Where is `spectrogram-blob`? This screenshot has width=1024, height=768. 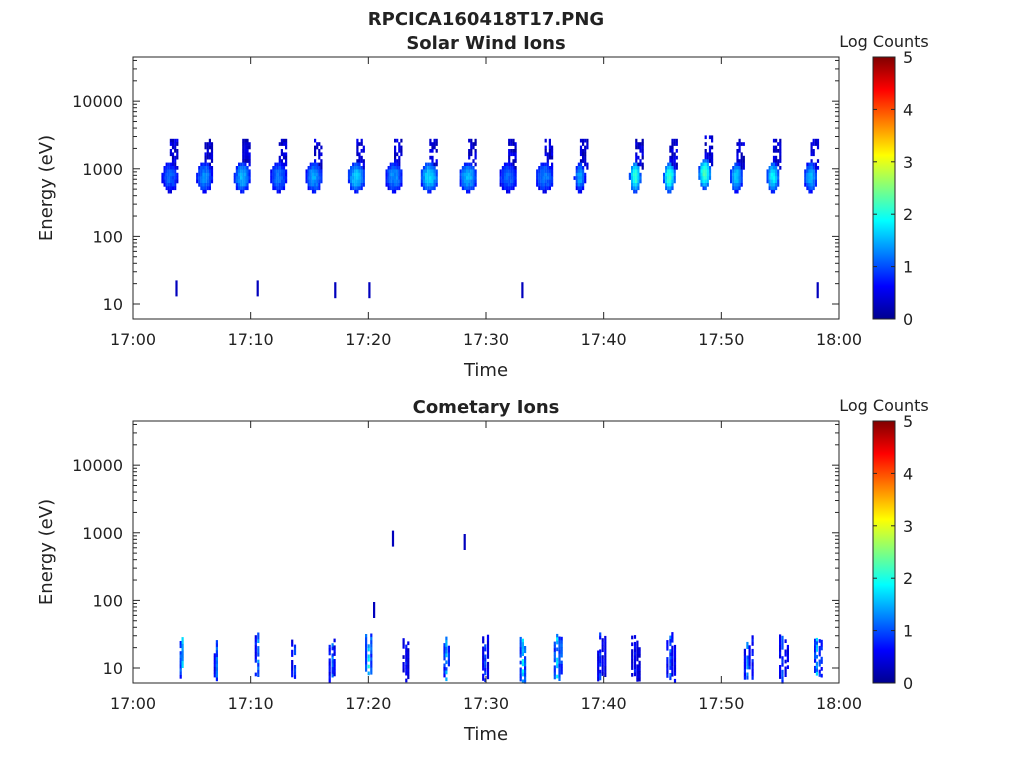
spectrogram-blob is located at coordinates (706, 163).